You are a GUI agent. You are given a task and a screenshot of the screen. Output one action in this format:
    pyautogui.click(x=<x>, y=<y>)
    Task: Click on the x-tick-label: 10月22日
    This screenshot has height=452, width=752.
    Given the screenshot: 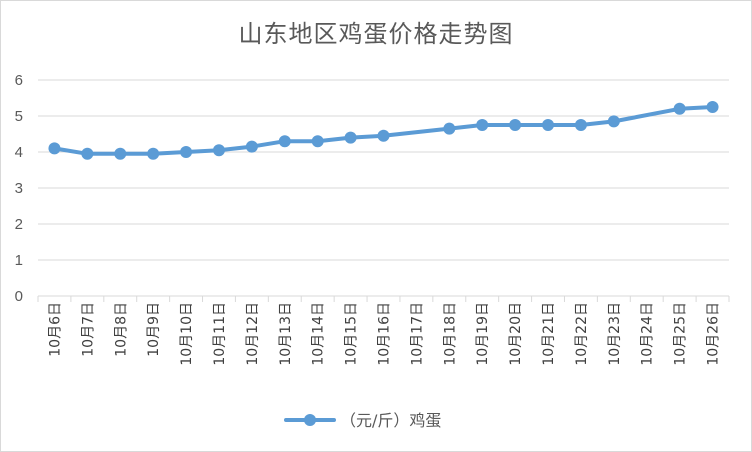 What is the action you would take?
    pyautogui.click(x=582, y=334)
    